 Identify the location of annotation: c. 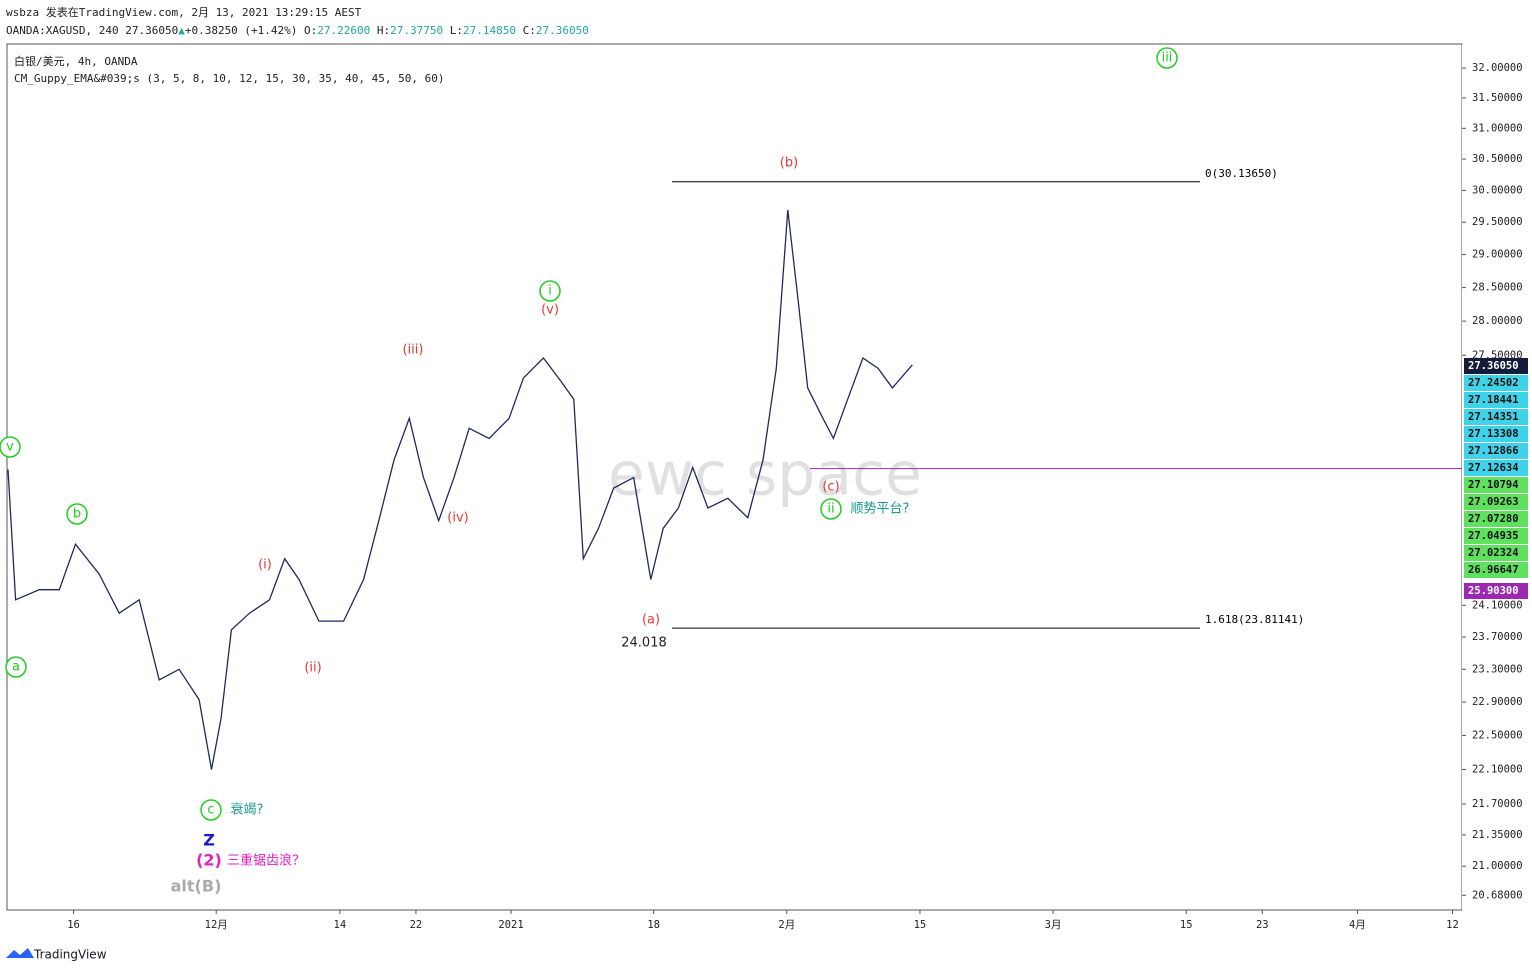
(210, 810).